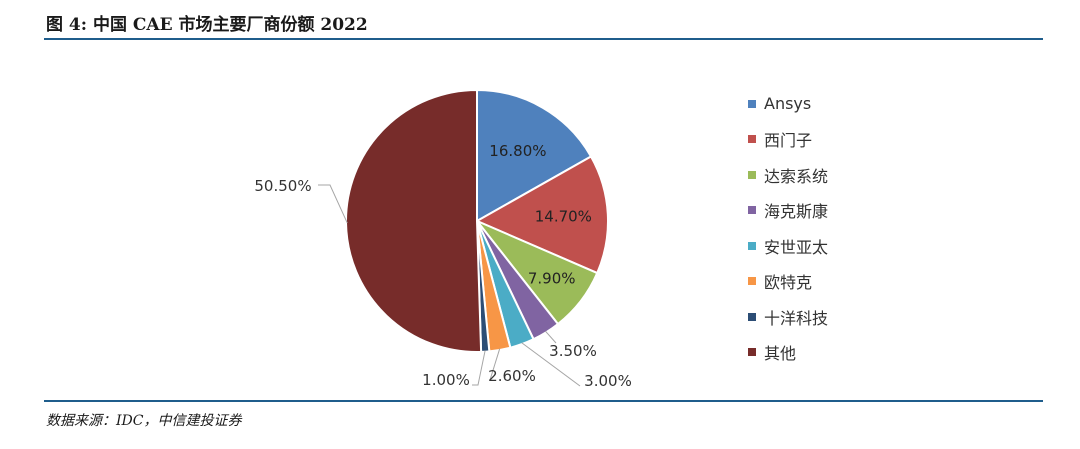 Image resolution: width=1080 pixels, height=449 pixels. I want to click on legend-item-4: 海克斯康, so click(788, 211).